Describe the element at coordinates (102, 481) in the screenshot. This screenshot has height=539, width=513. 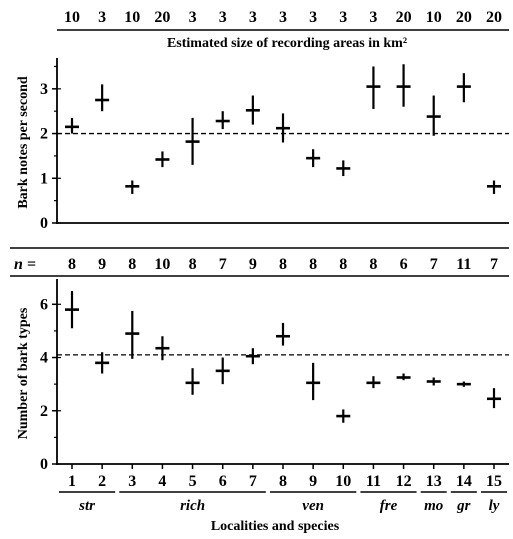
I see `x-tick-label: 2` at that location.